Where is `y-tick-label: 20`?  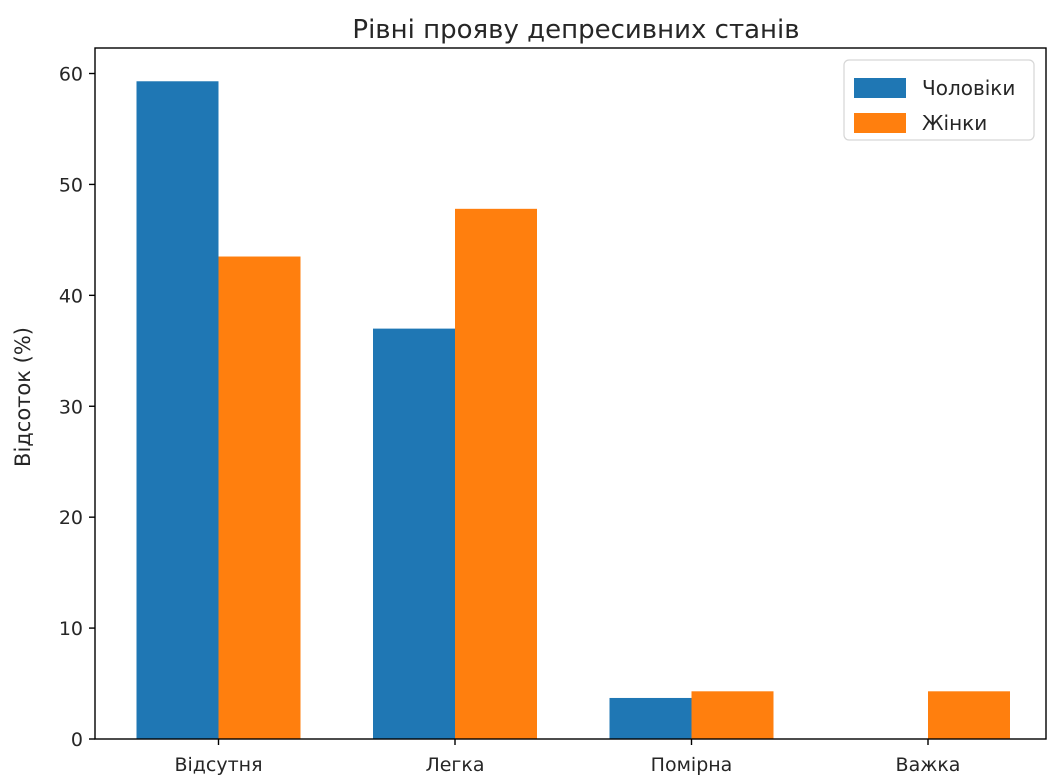
y-tick-label: 20 is located at coordinates (71, 518).